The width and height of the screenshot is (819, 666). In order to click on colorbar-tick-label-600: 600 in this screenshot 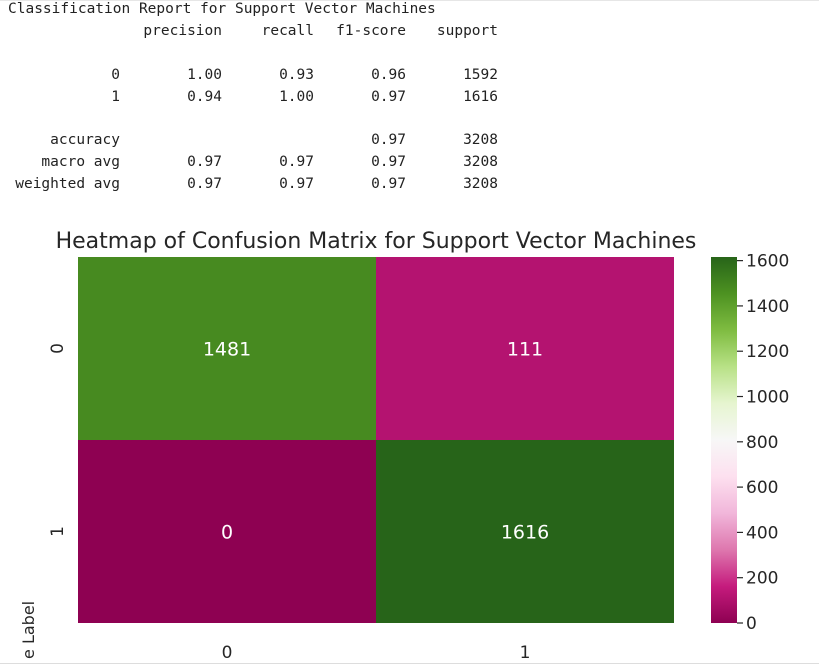, I will do `click(762, 488)`.